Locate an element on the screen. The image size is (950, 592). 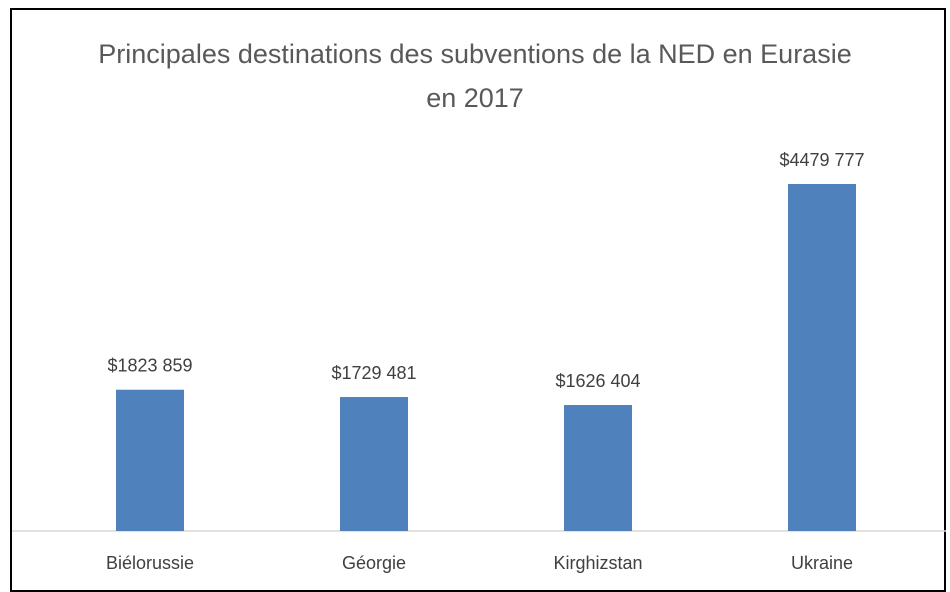
data-label: $1823 859 is located at coordinates (149, 365).